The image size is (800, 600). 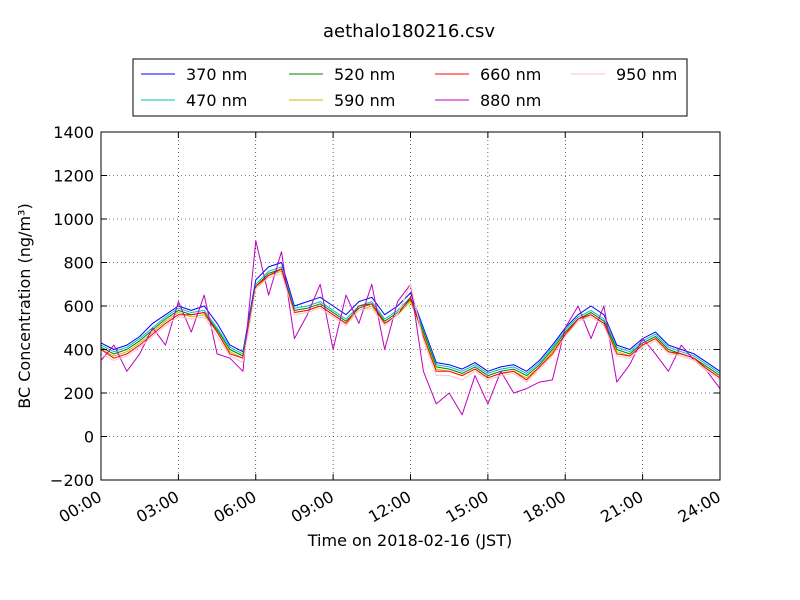 I want to click on legend-label: 660 nm, so click(x=510, y=74).